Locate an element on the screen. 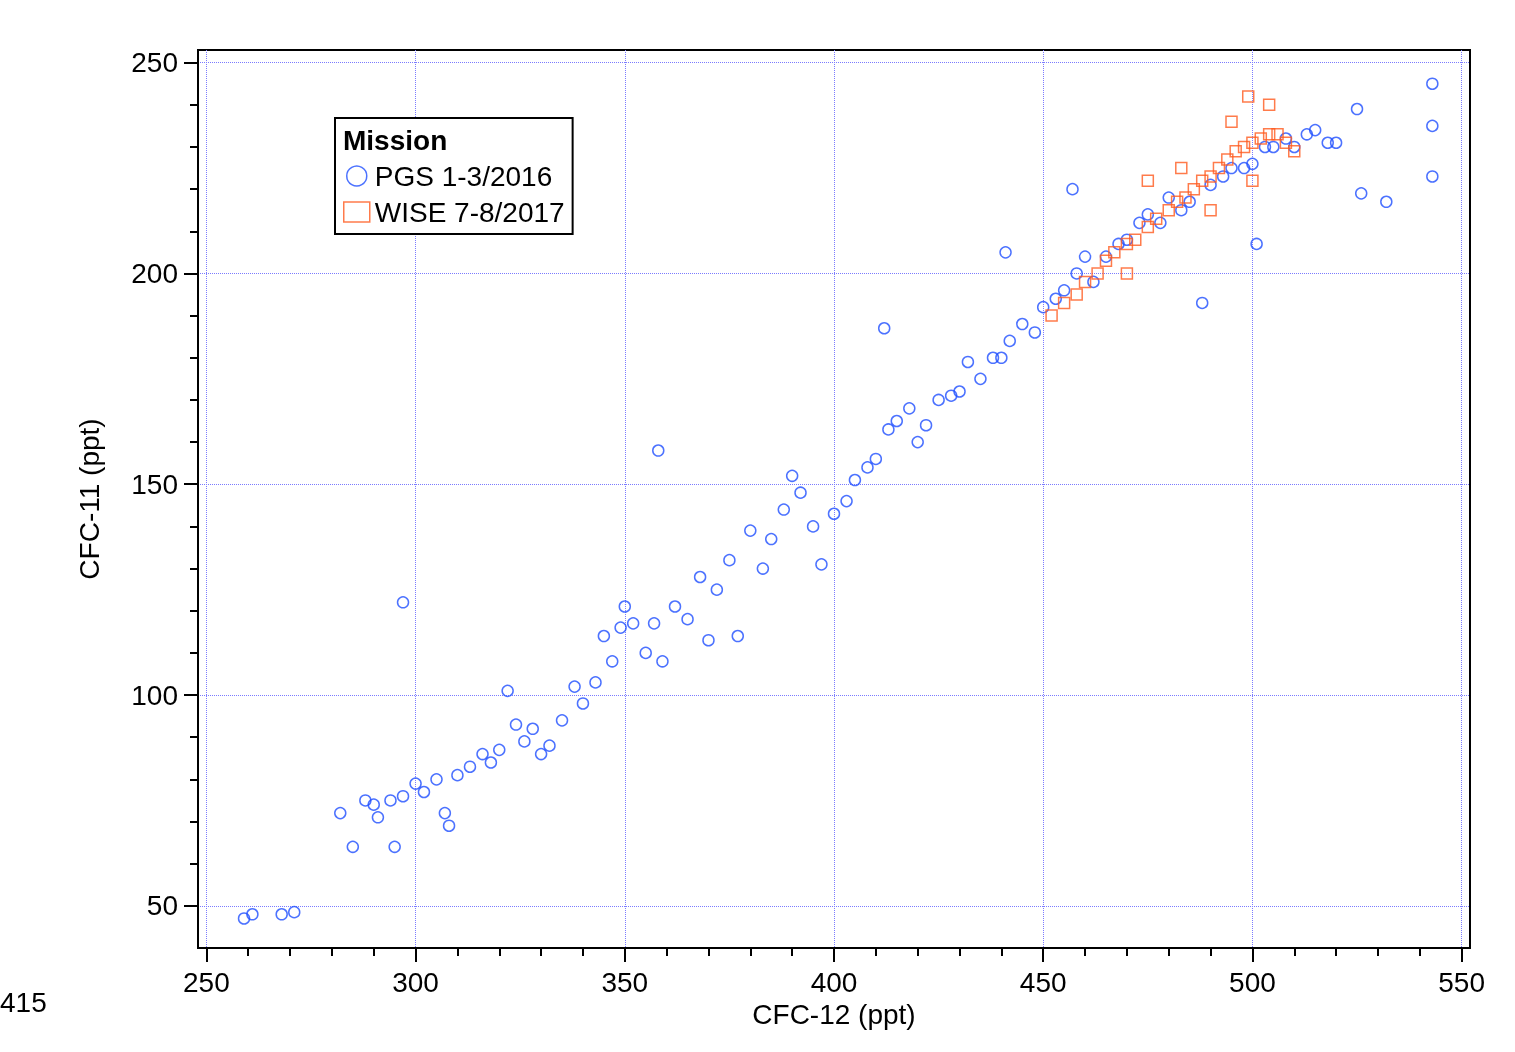 Image resolution: width=1515 pixels, height=1052 pixels. x-tick-label: 550 is located at coordinates (1461, 982).